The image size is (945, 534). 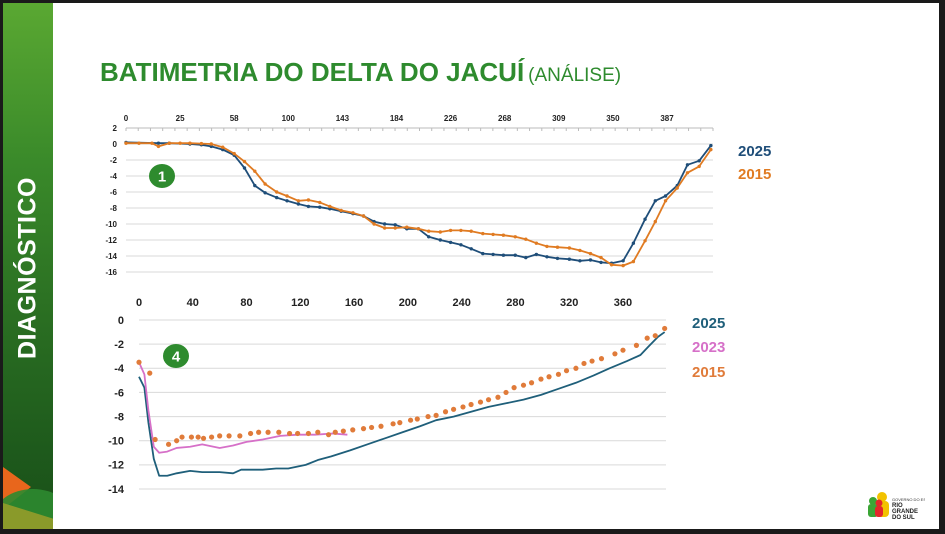 I want to click on x-tick-label: 350, so click(x=613, y=118).